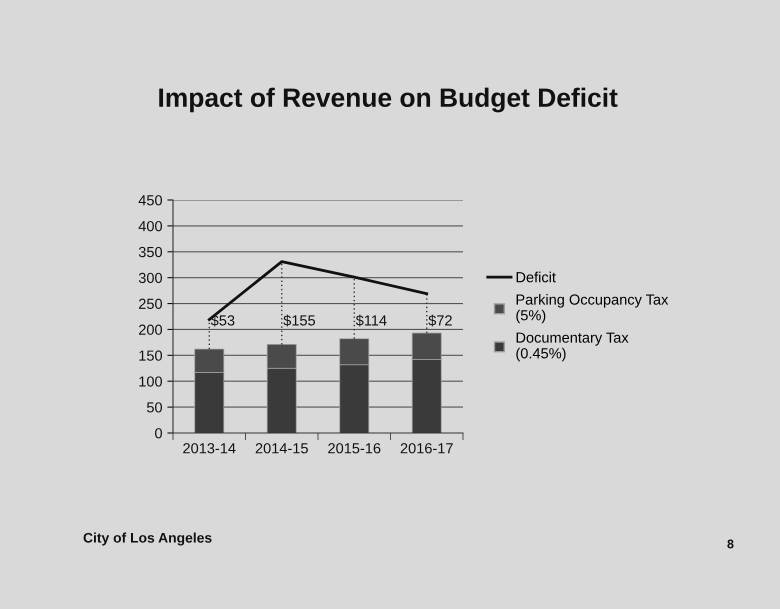  Describe the element at coordinates (150, 226) in the screenshot. I see `y-tick-label: 400` at that location.